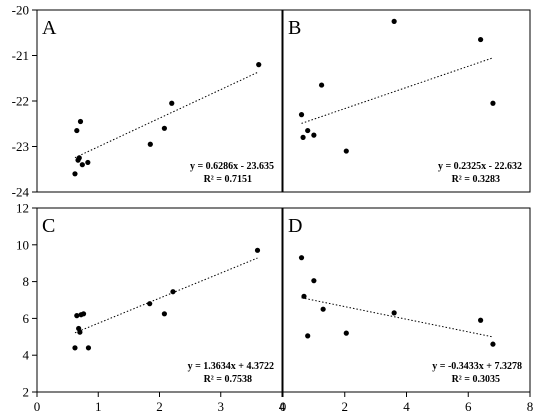 The width and height of the screenshot is (550, 418). What do you see at coordinates (20, 101) in the screenshot?
I see `panel-a-y-tick-label: -22` at bounding box center [20, 101].